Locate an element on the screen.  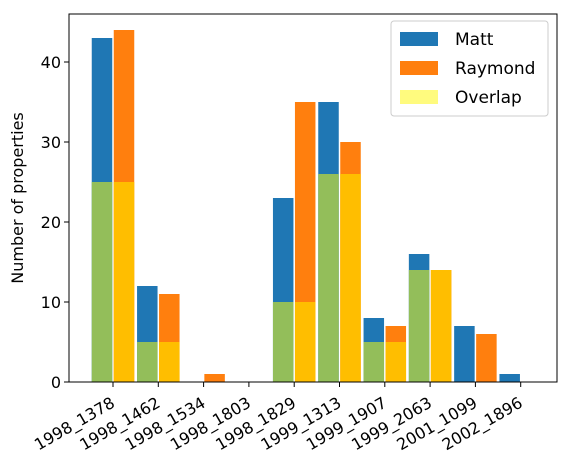
y-axis-label: Number of properties is located at coordinates (17, 198).